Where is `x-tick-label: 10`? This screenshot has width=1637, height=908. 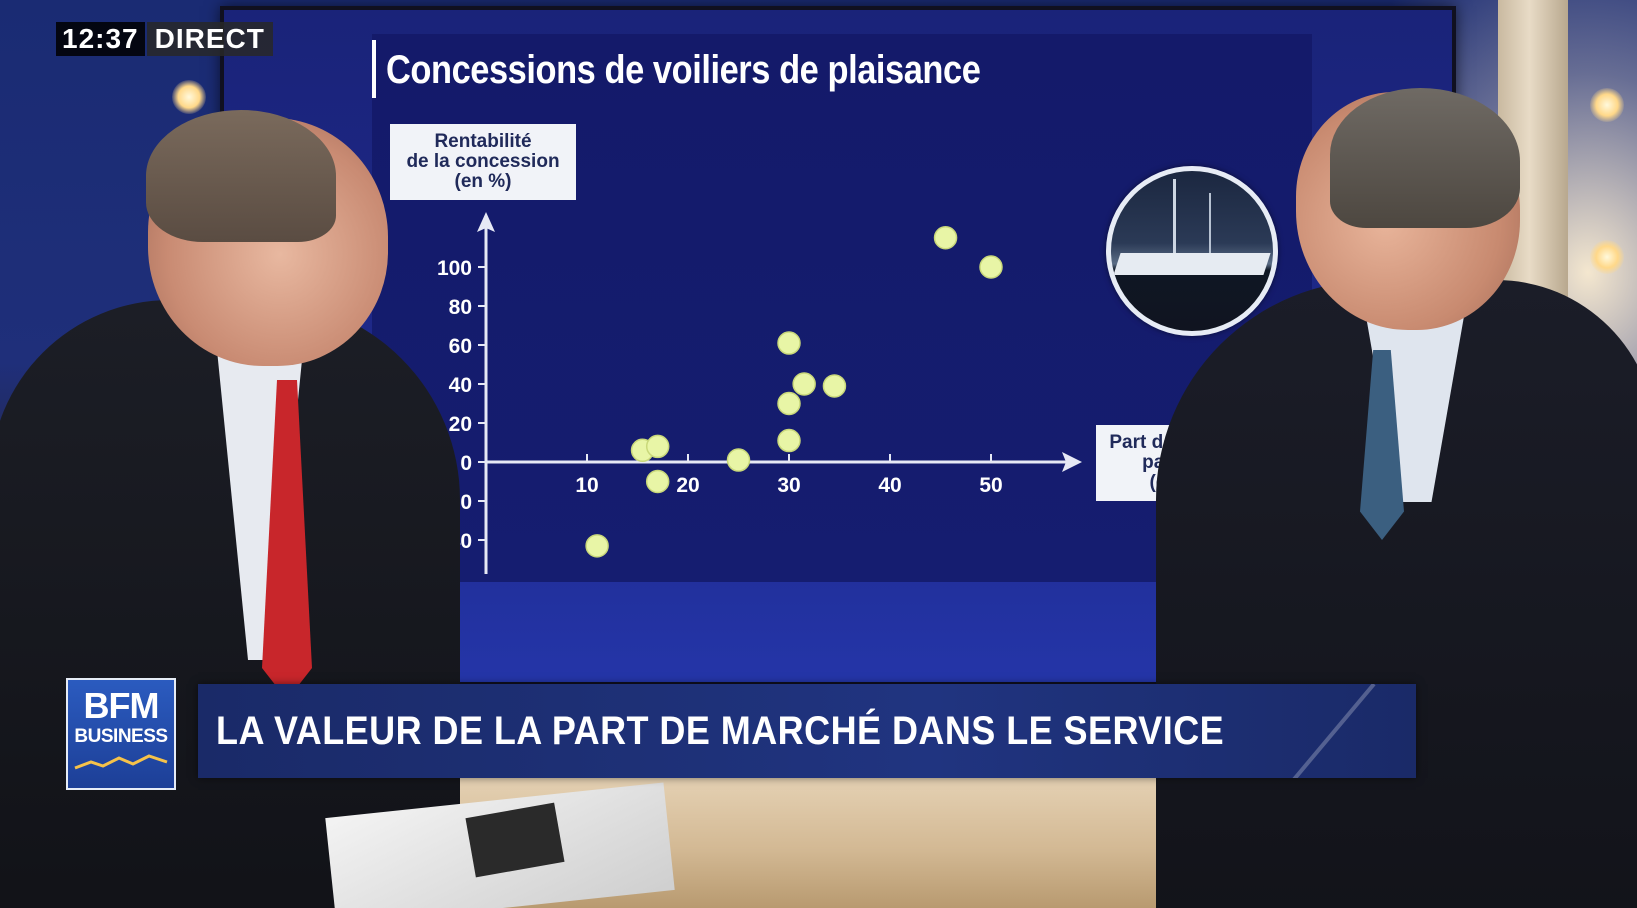
x-tick-label: 10 is located at coordinates (586, 485).